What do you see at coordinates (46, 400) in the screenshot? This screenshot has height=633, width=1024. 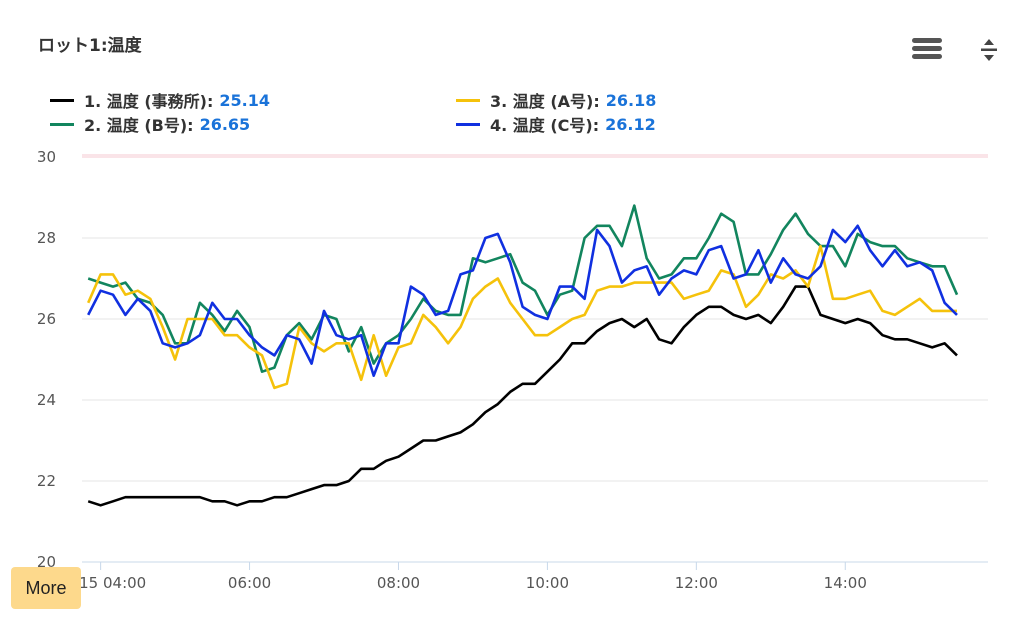 I see `y-tick-label: 24` at bounding box center [46, 400].